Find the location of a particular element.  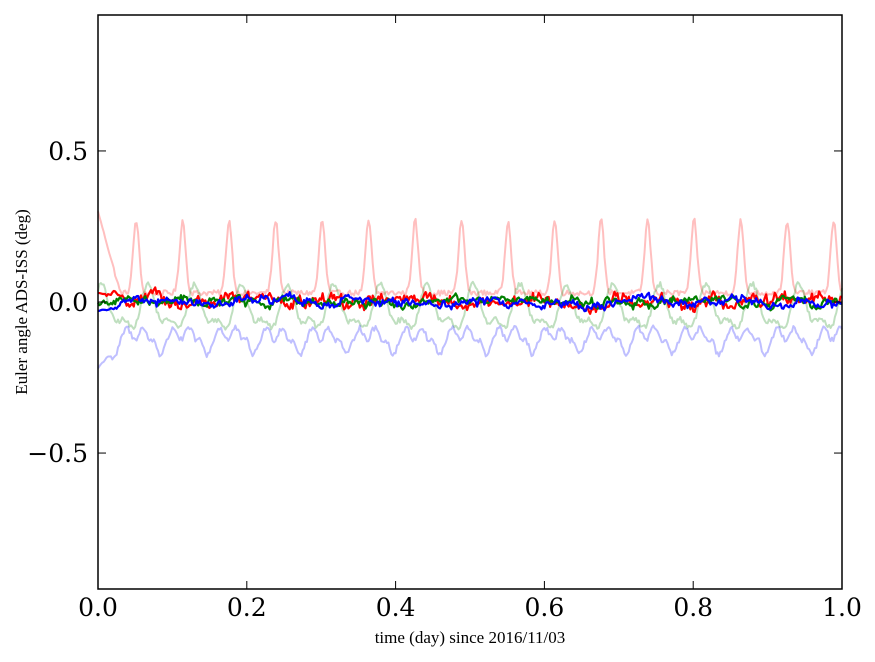

y-axis-label: Euler angle ADS-ISS (deg) is located at coordinates (21, 302).